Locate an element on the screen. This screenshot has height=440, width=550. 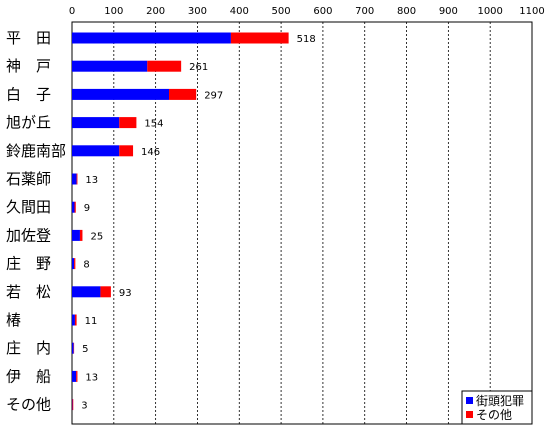
category-label: 加佐登 is located at coordinates (28, 235).